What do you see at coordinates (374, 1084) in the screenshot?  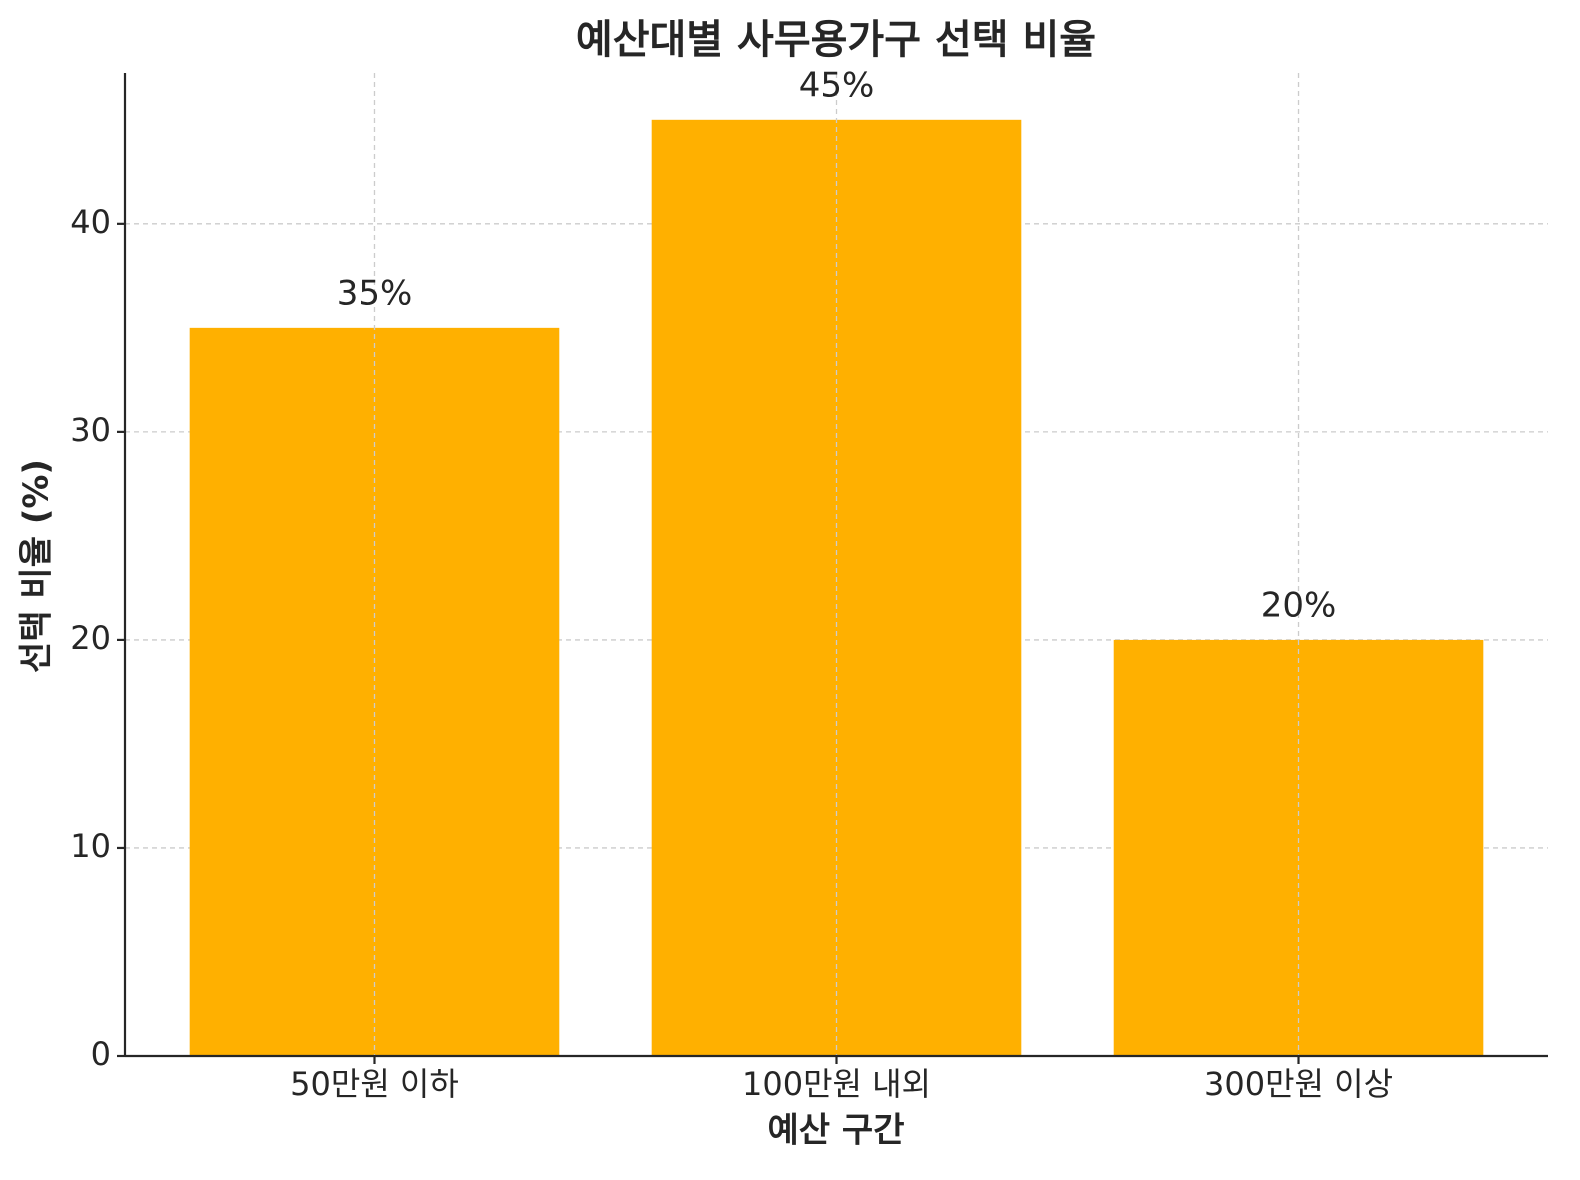 I see `x-tick-label: 50만원 이하` at bounding box center [374, 1084].